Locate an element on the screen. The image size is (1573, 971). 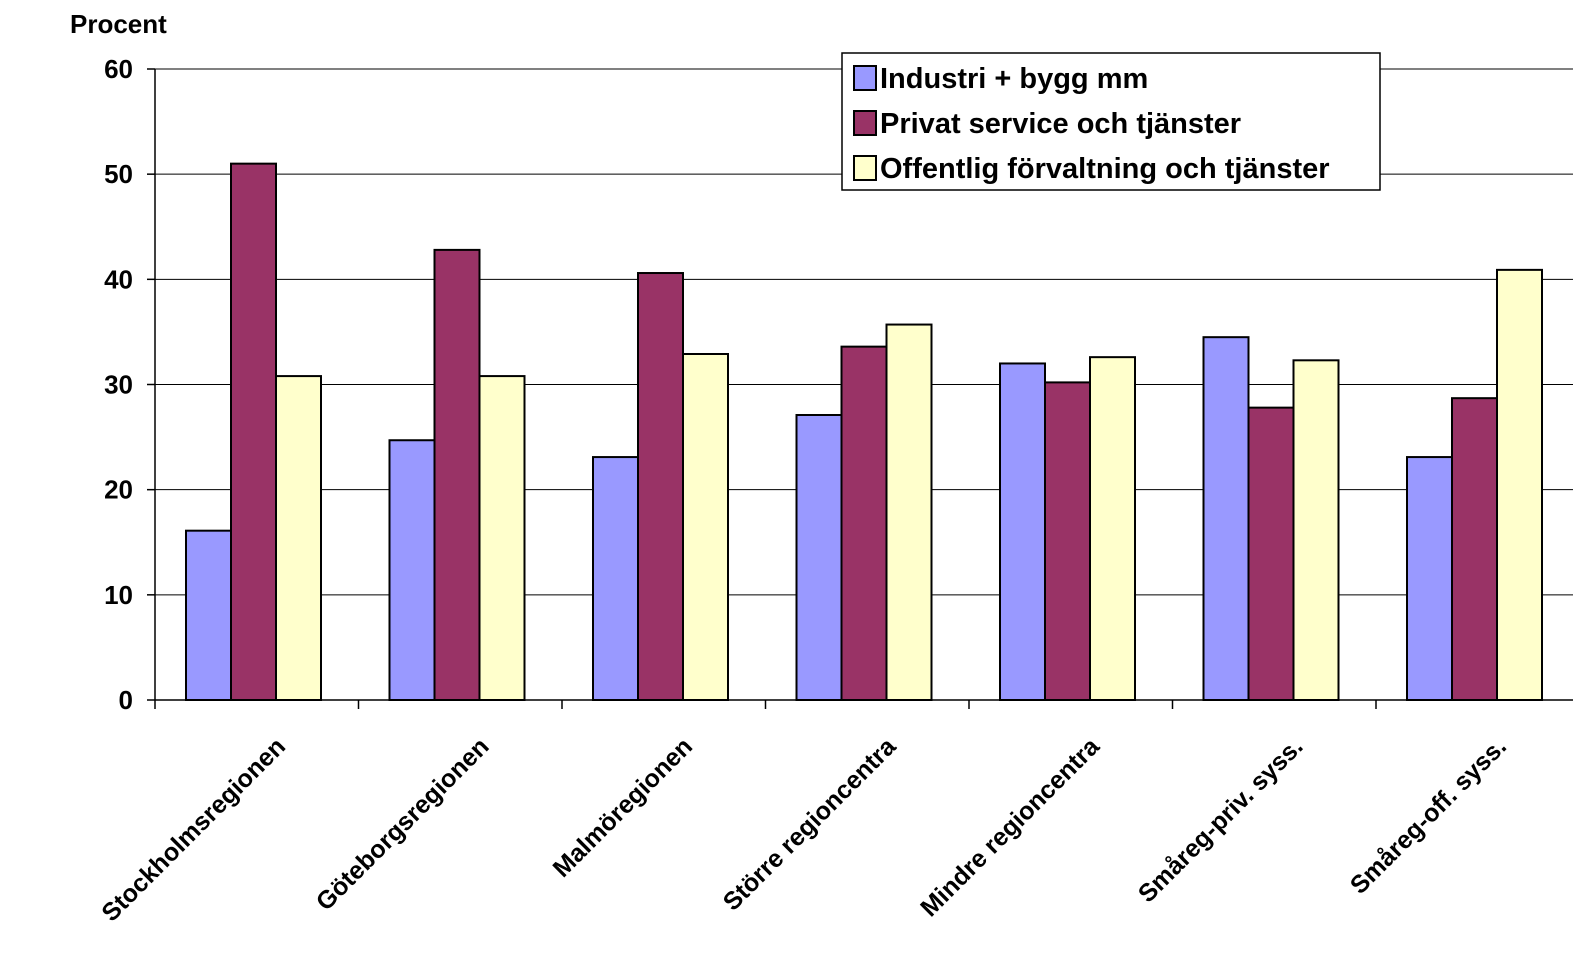
legend-box is located at coordinates (1111, 121).